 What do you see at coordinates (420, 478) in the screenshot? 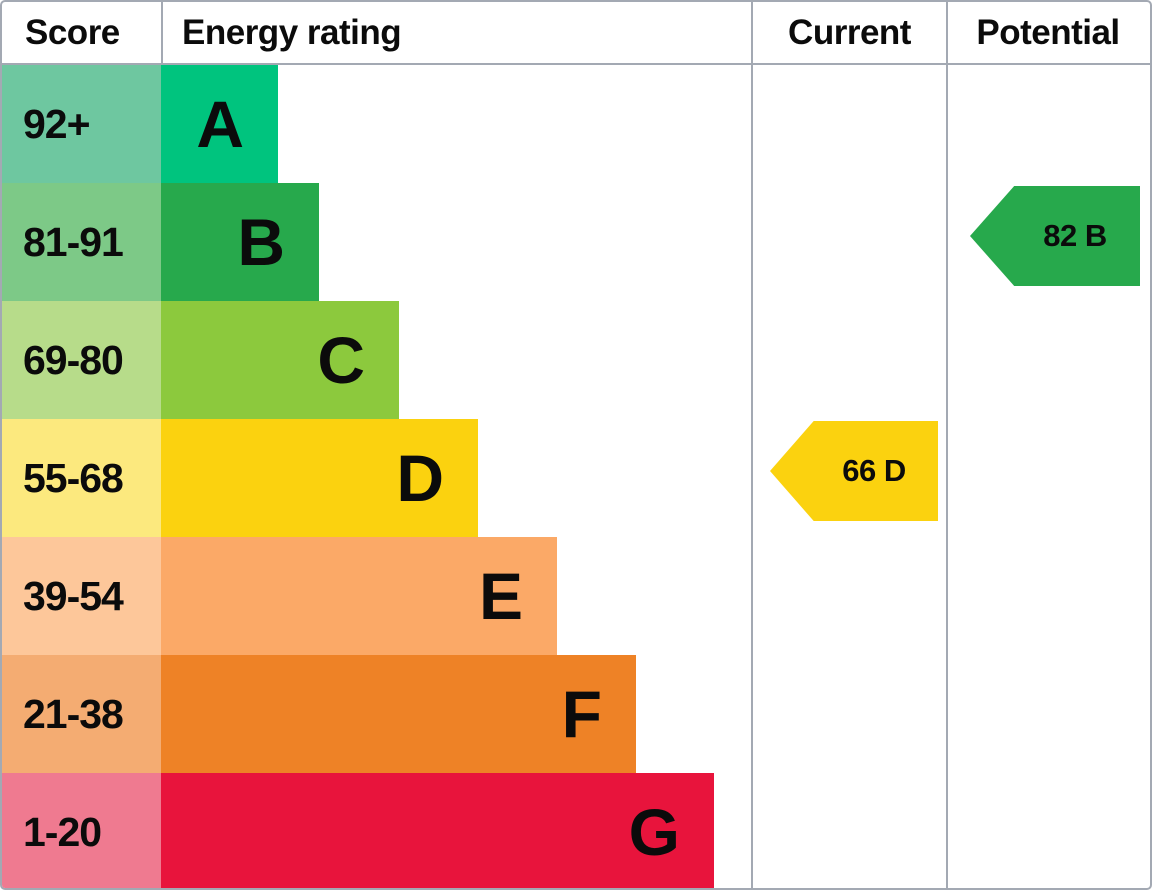
I see `band-letter: D` at bounding box center [420, 478].